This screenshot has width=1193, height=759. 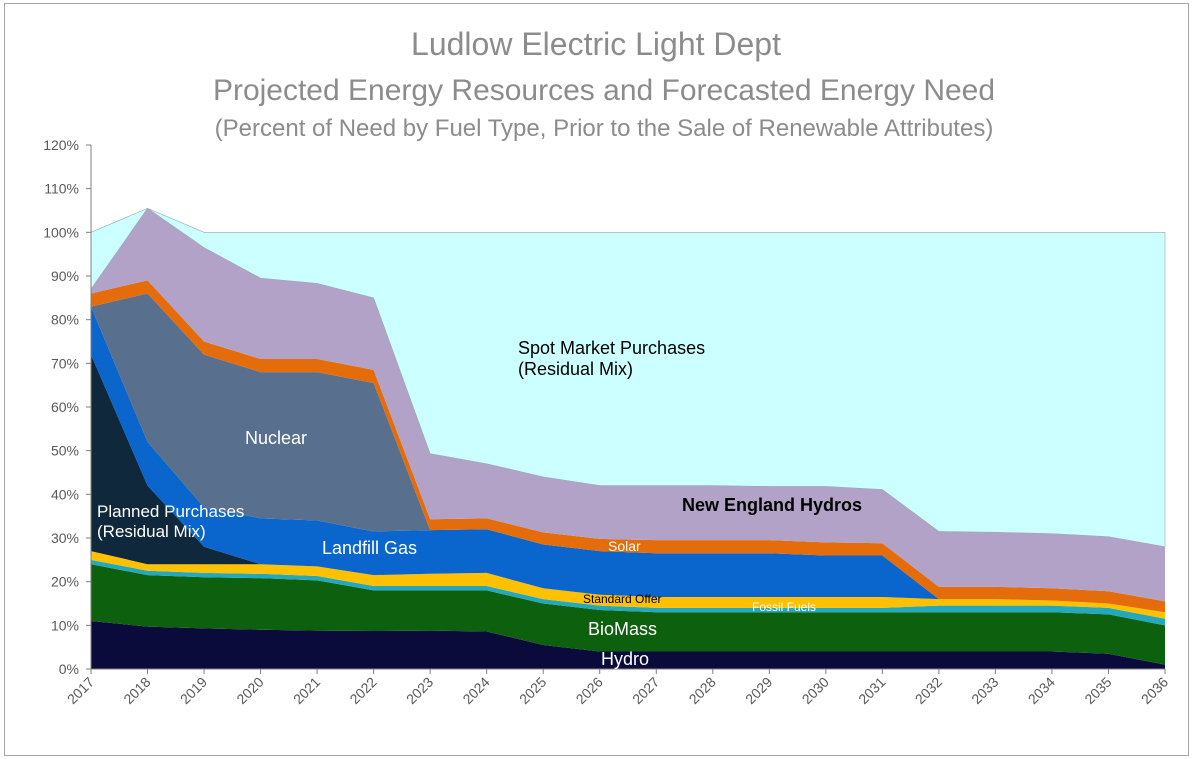 I want to click on x-tick-label: 2032, so click(x=928, y=690).